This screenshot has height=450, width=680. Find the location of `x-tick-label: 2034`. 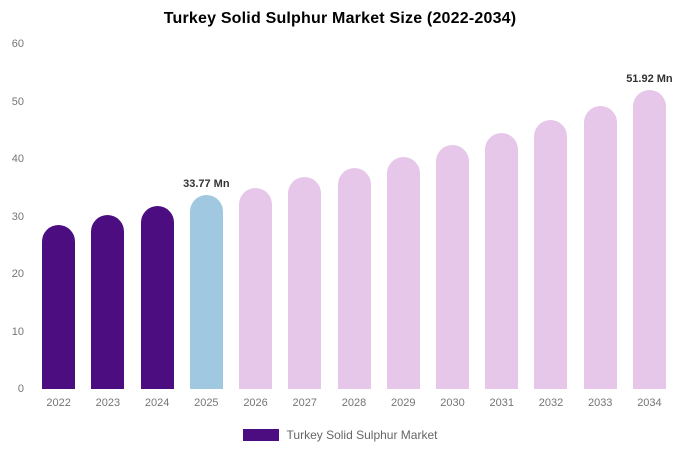

x-tick-label: 2034 is located at coordinates (649, 403).